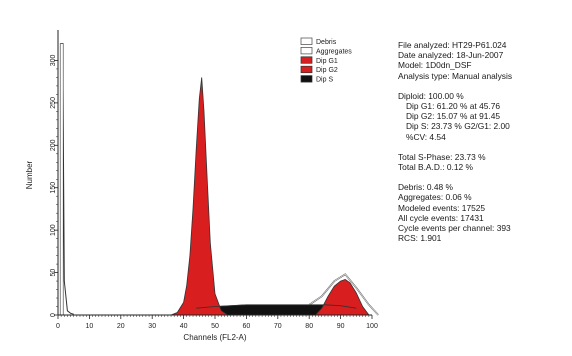 This screenshot has width=572, height=356. I want to click on series-dip-g1, so click(199, 196).